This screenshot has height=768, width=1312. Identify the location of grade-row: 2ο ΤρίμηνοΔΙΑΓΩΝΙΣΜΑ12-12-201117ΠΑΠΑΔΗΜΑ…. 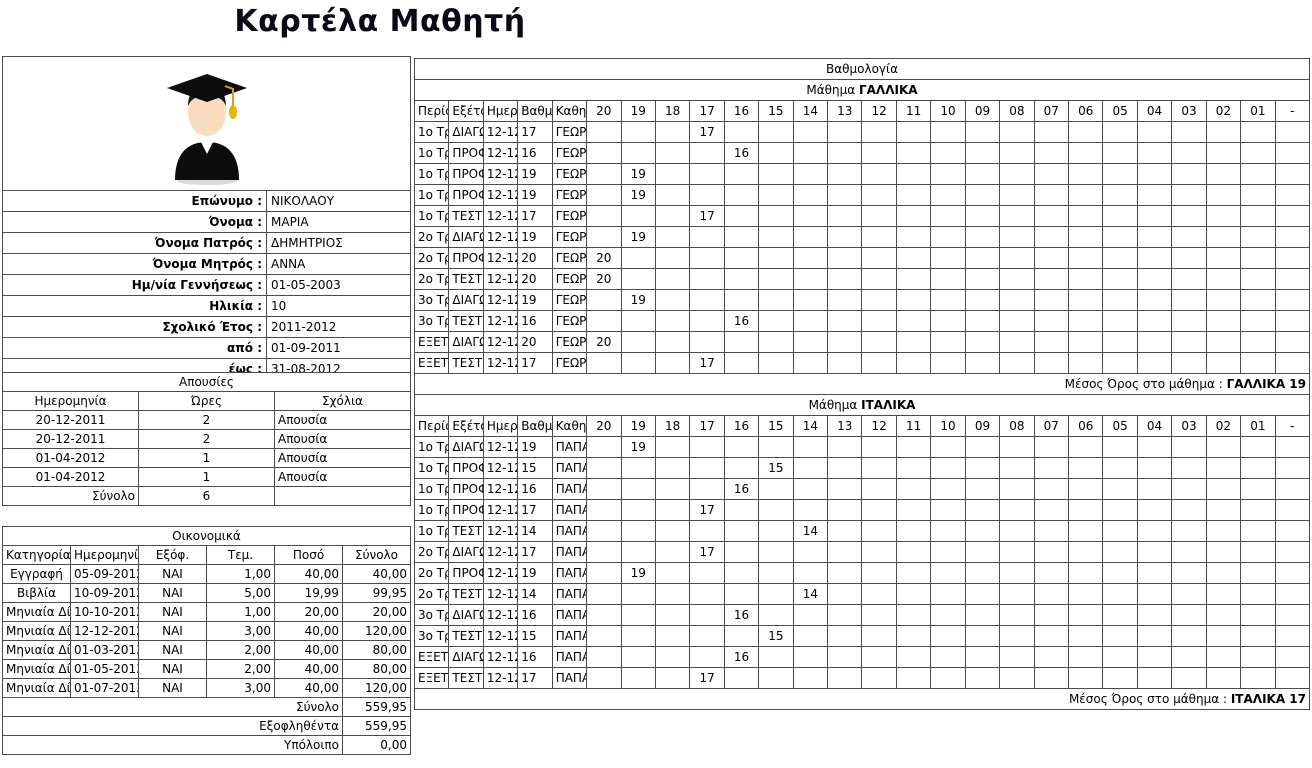
(862, 552).